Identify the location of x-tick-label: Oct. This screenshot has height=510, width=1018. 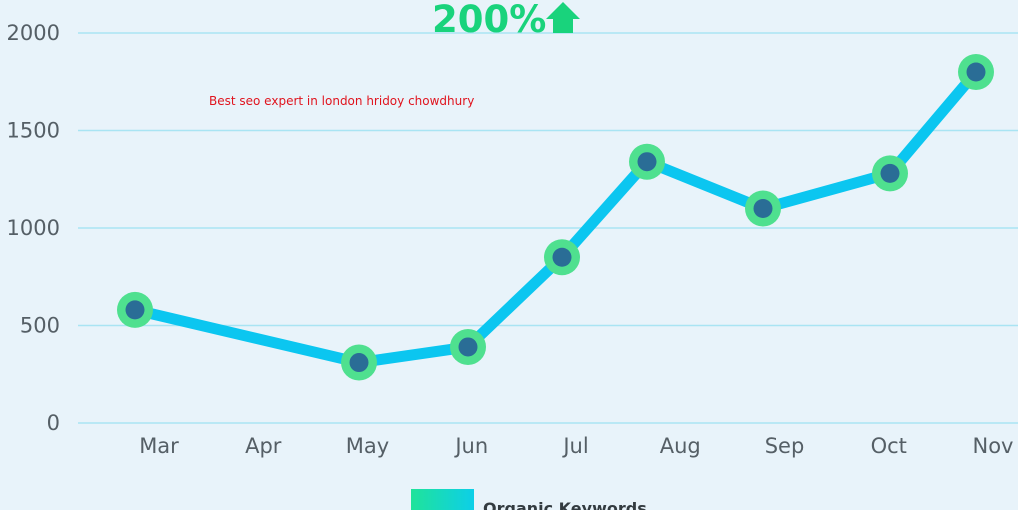
(889, 446).